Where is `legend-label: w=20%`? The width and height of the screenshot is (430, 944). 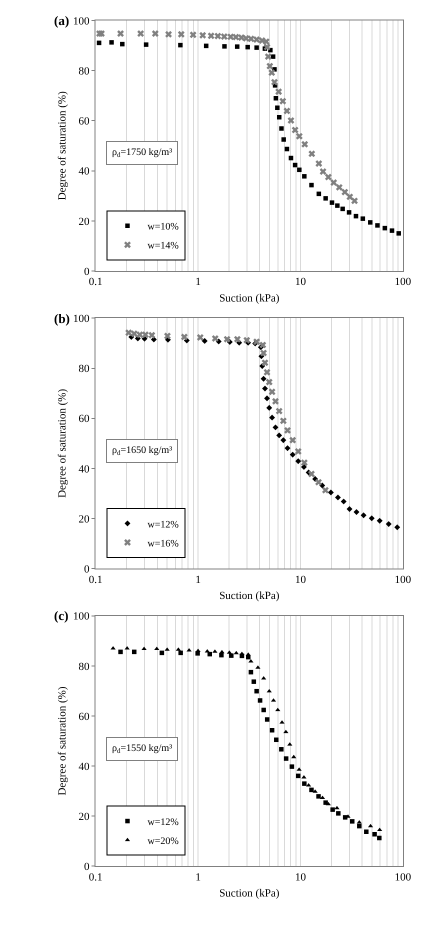 legend-label: w=20% is located at coordinates (163, 841).